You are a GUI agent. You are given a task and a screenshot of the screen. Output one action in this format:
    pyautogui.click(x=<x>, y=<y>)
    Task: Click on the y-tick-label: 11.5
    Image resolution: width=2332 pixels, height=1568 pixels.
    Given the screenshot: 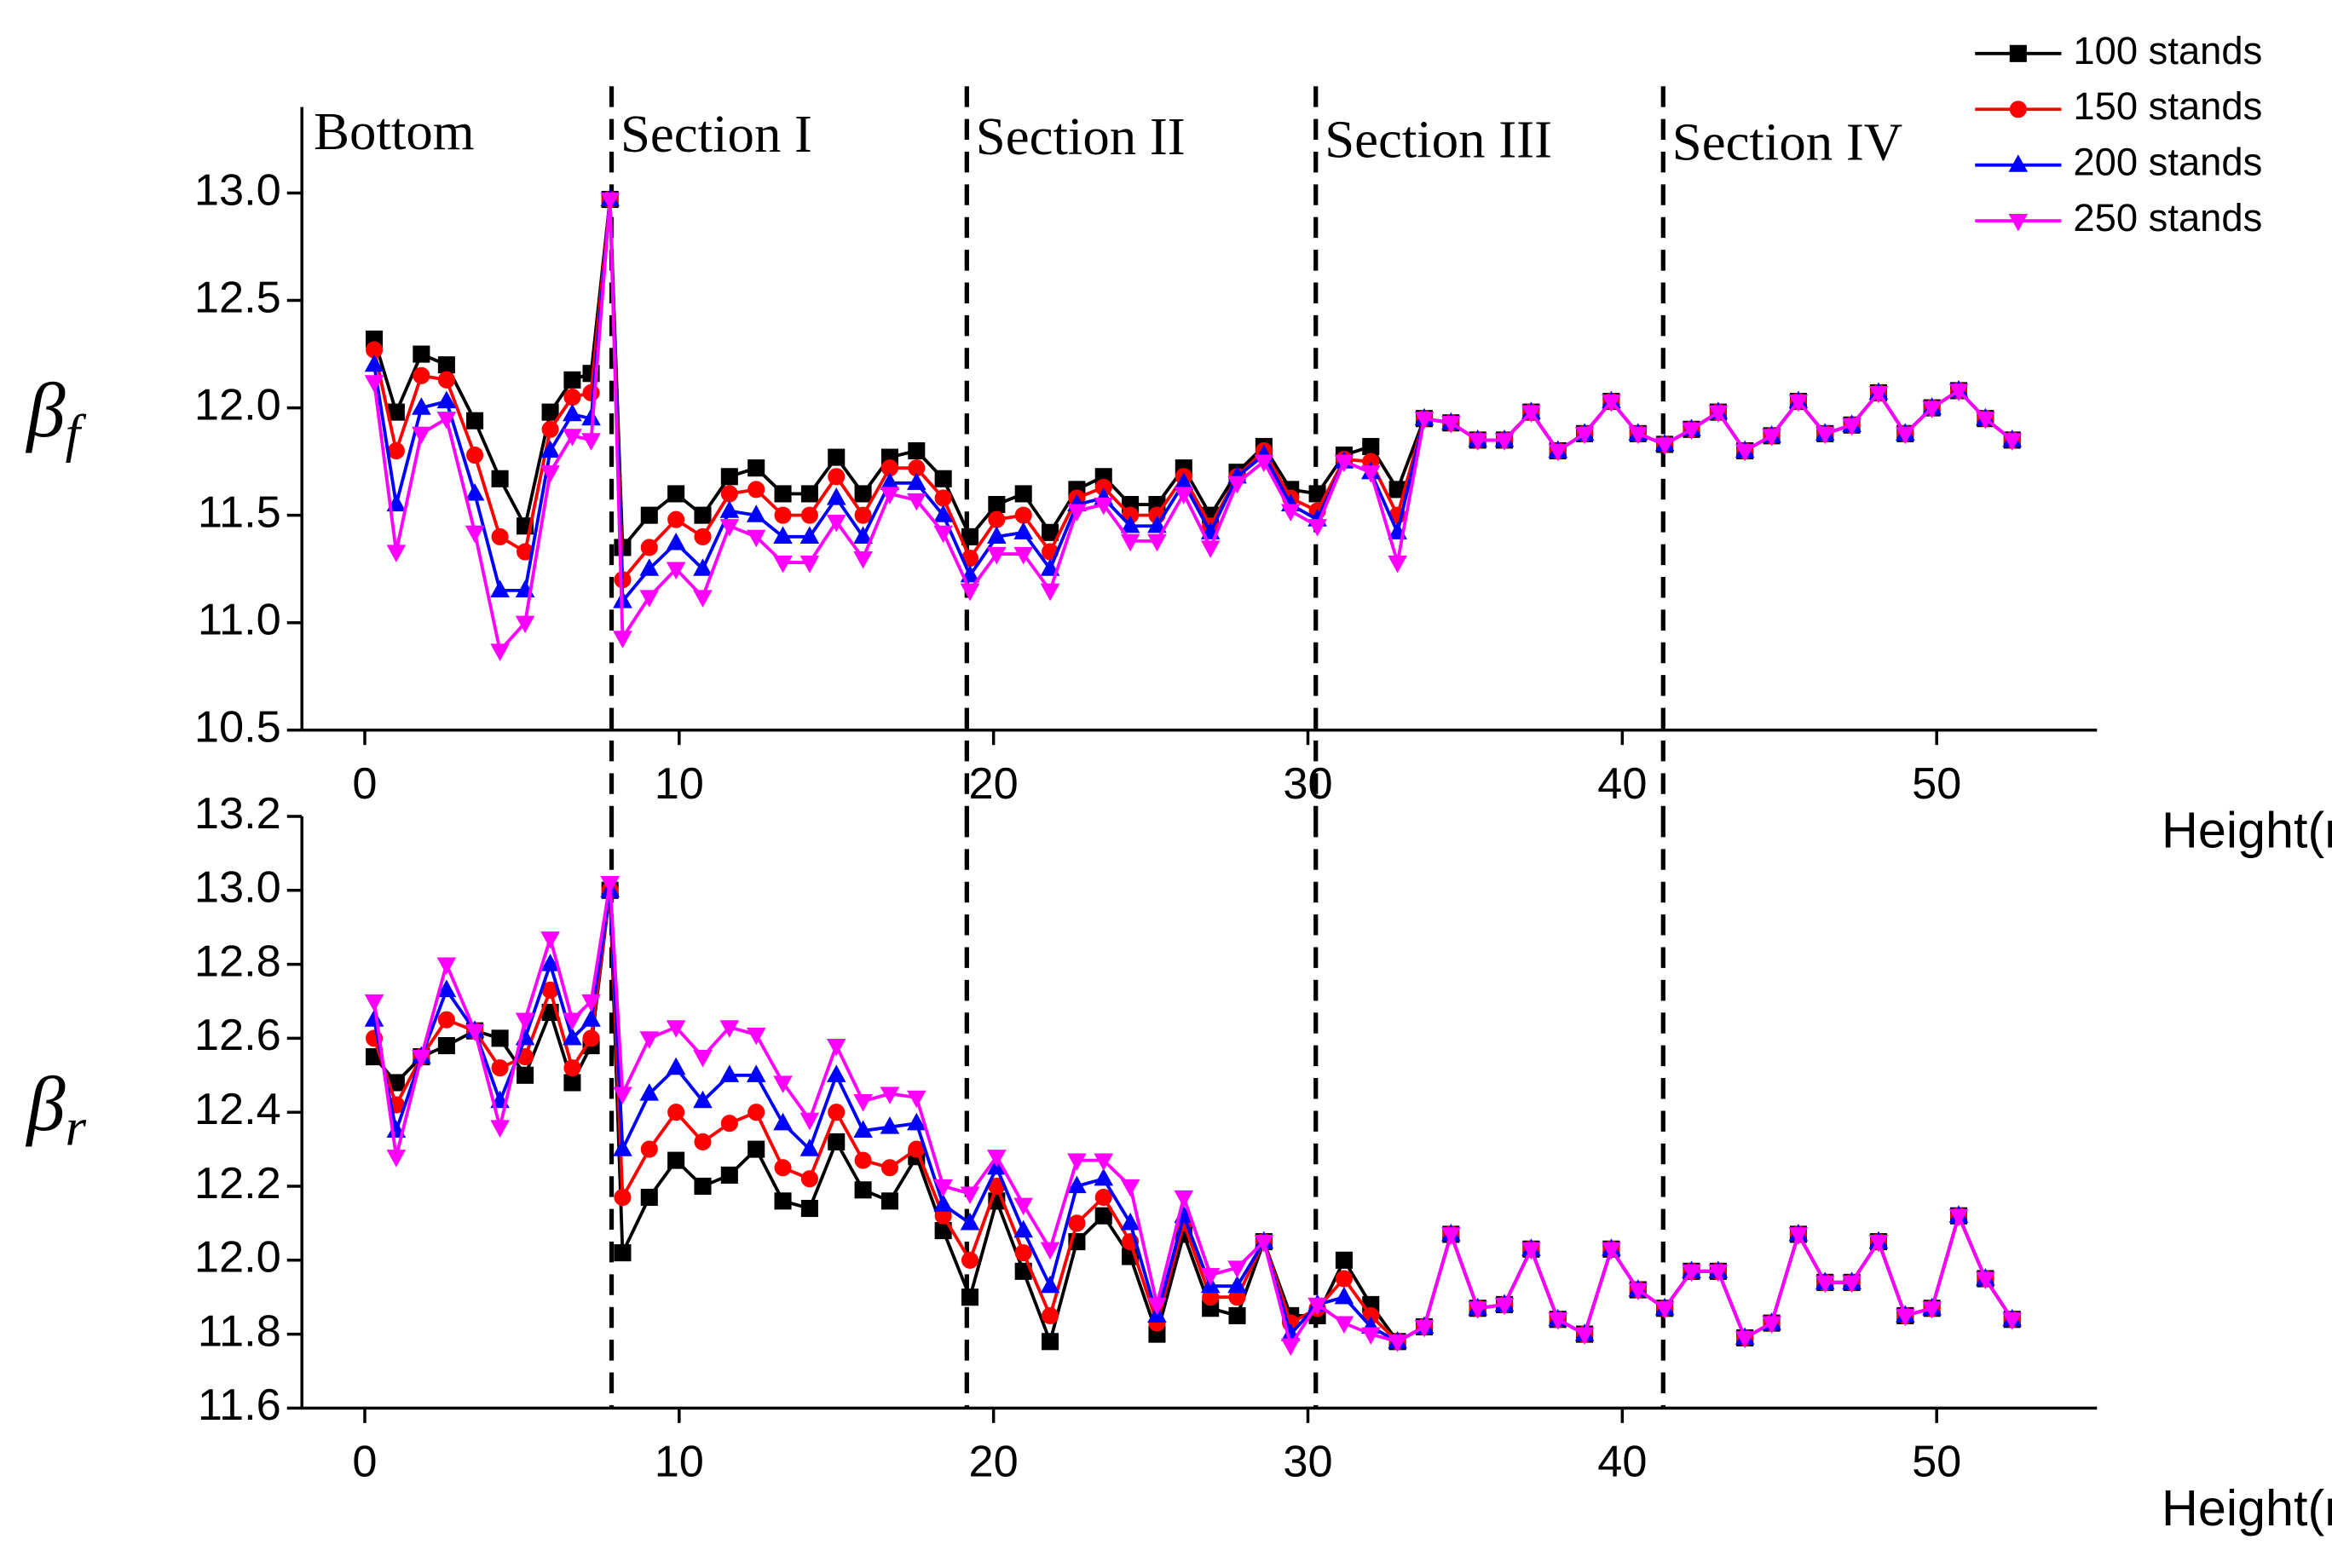 What is the action you would take?
    pyautogui.click(x=239, y=512)
    